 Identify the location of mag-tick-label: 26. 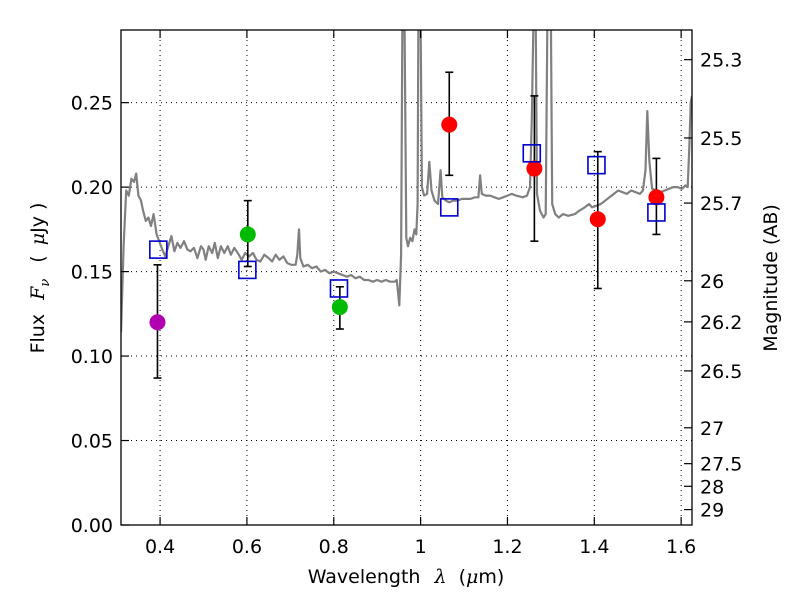
(712, 282).